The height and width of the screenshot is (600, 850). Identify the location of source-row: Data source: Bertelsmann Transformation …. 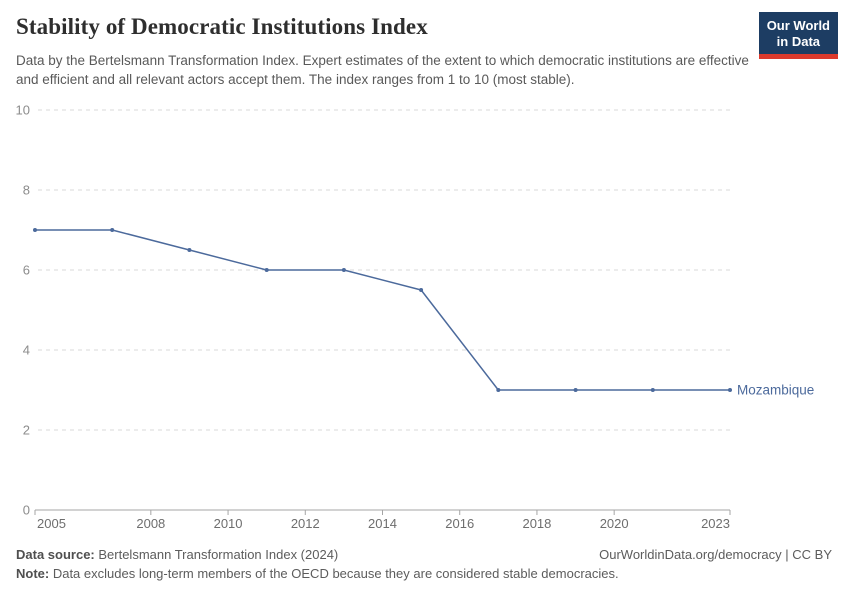
(424, 554).